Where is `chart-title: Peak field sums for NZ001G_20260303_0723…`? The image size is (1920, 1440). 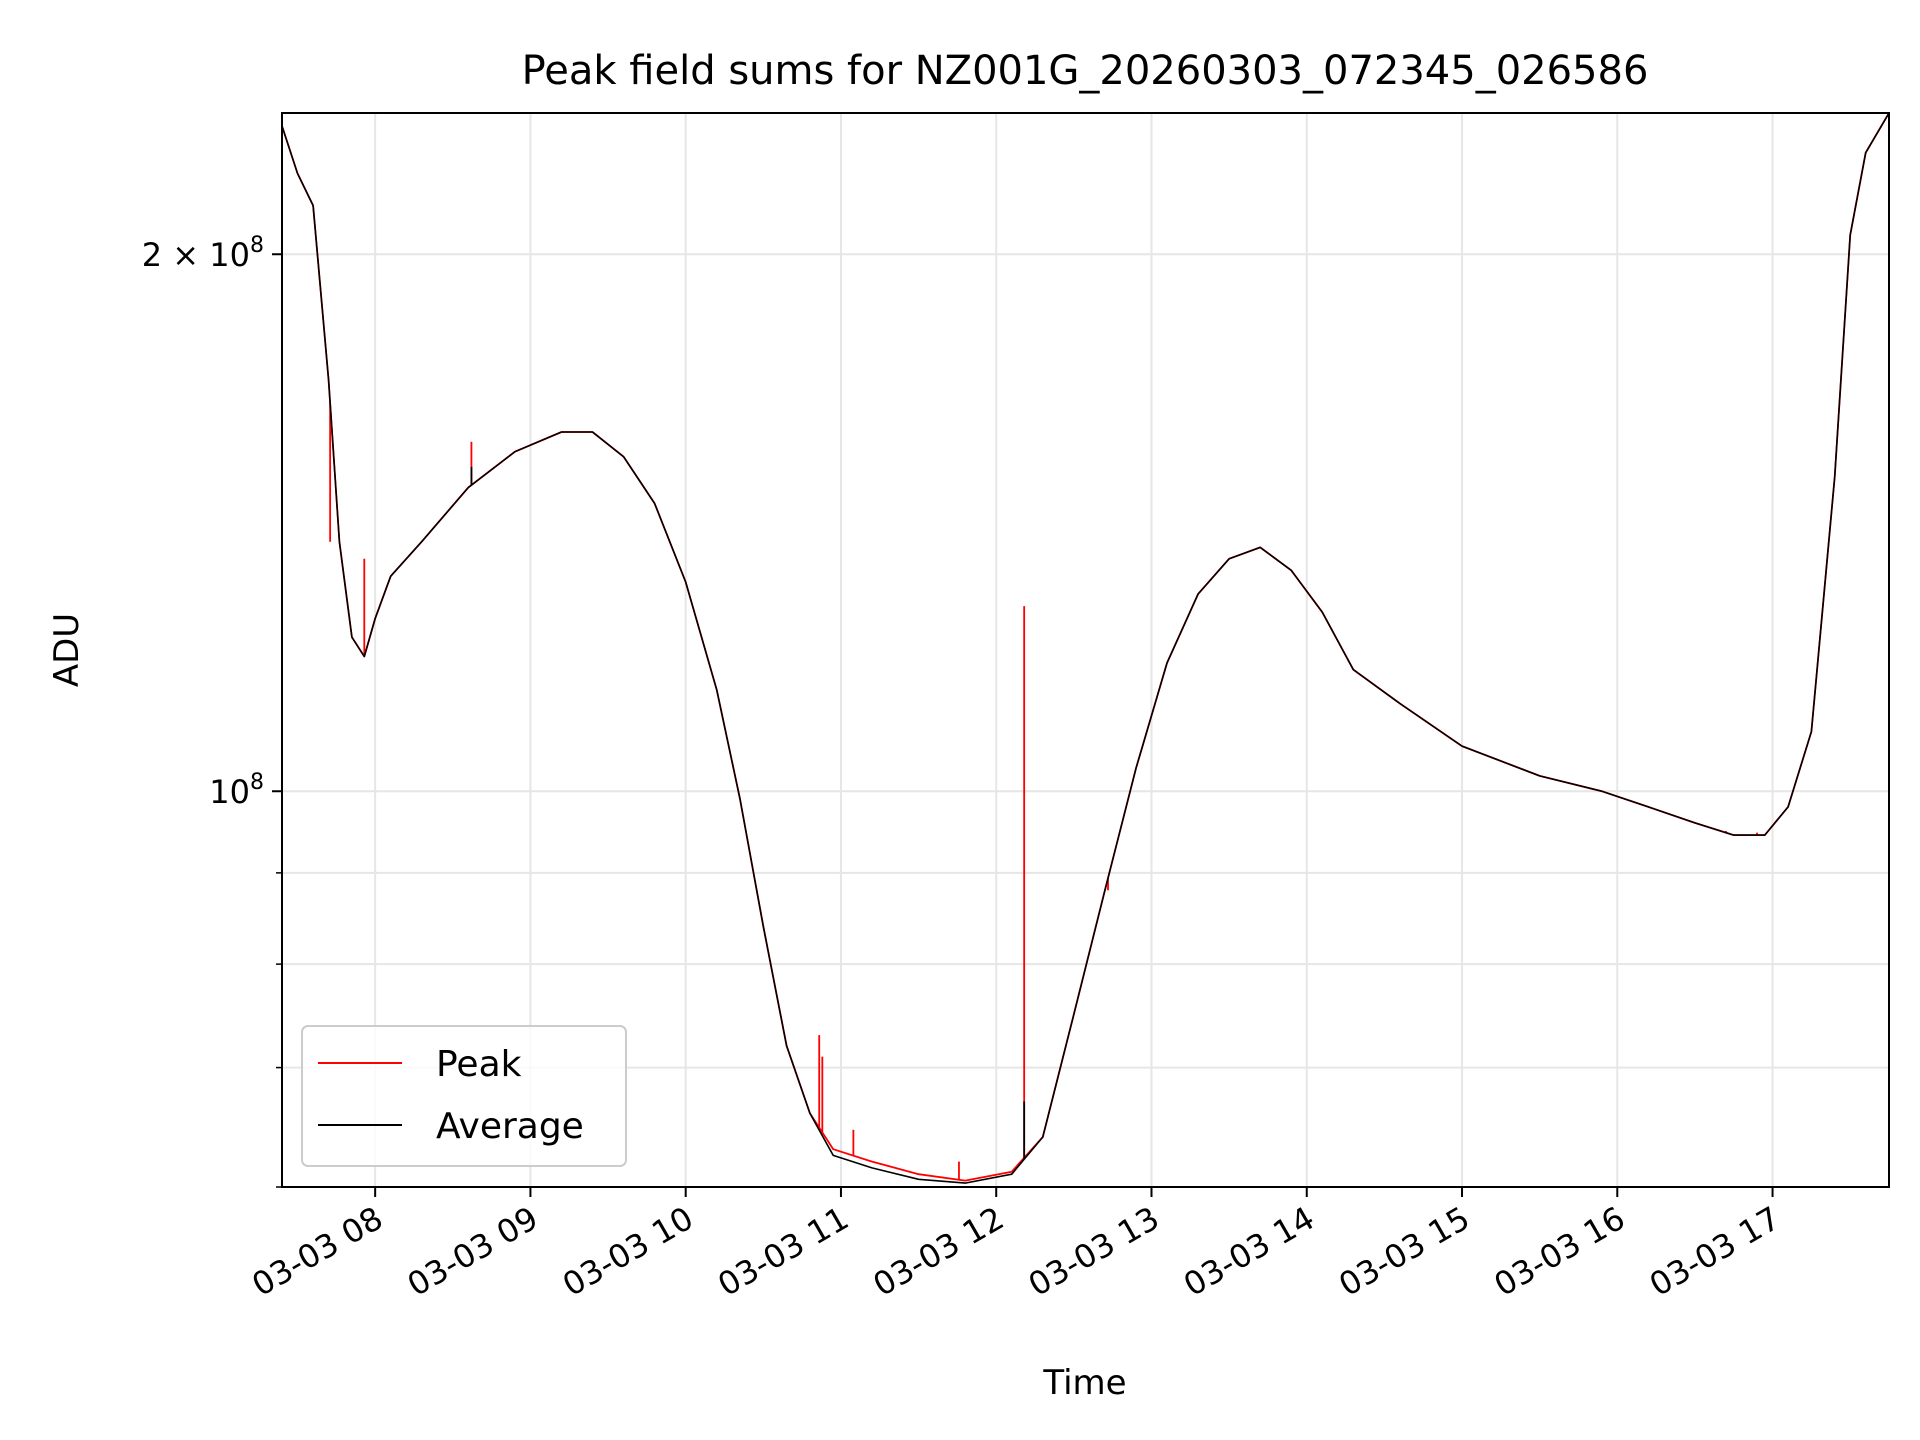 chart-title: Peak field sums for NZ001G_20260303_0723… is located at coordinates (1085, 71).